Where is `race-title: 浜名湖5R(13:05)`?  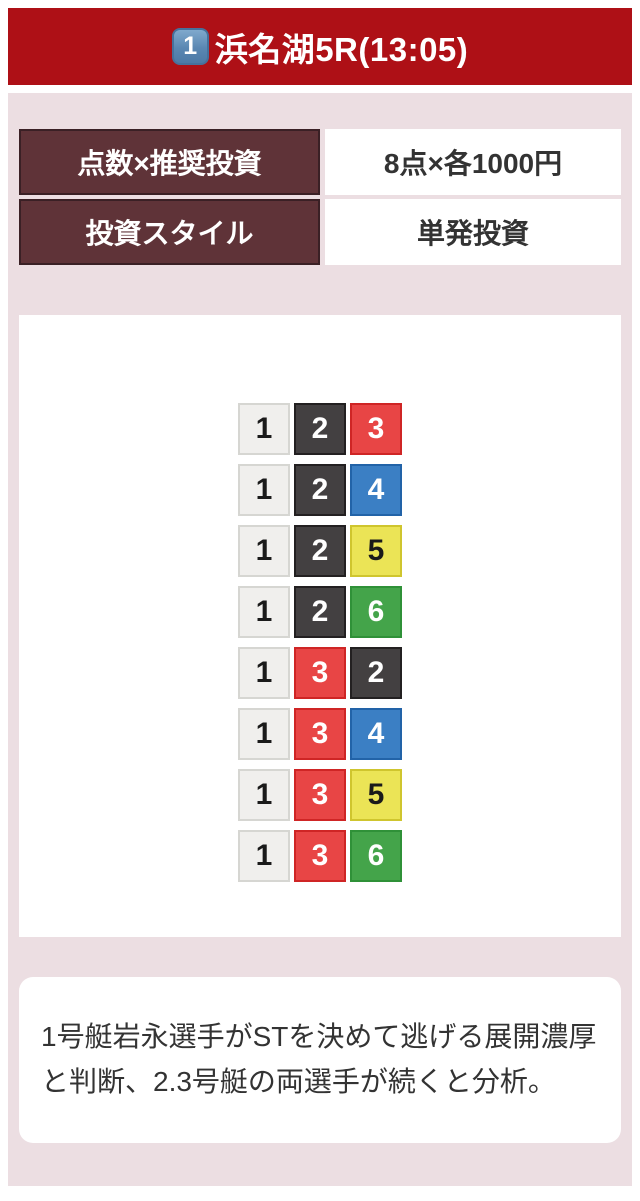
race-title: 浜名湖5R(13:05) is located at coordinates (341, 49).